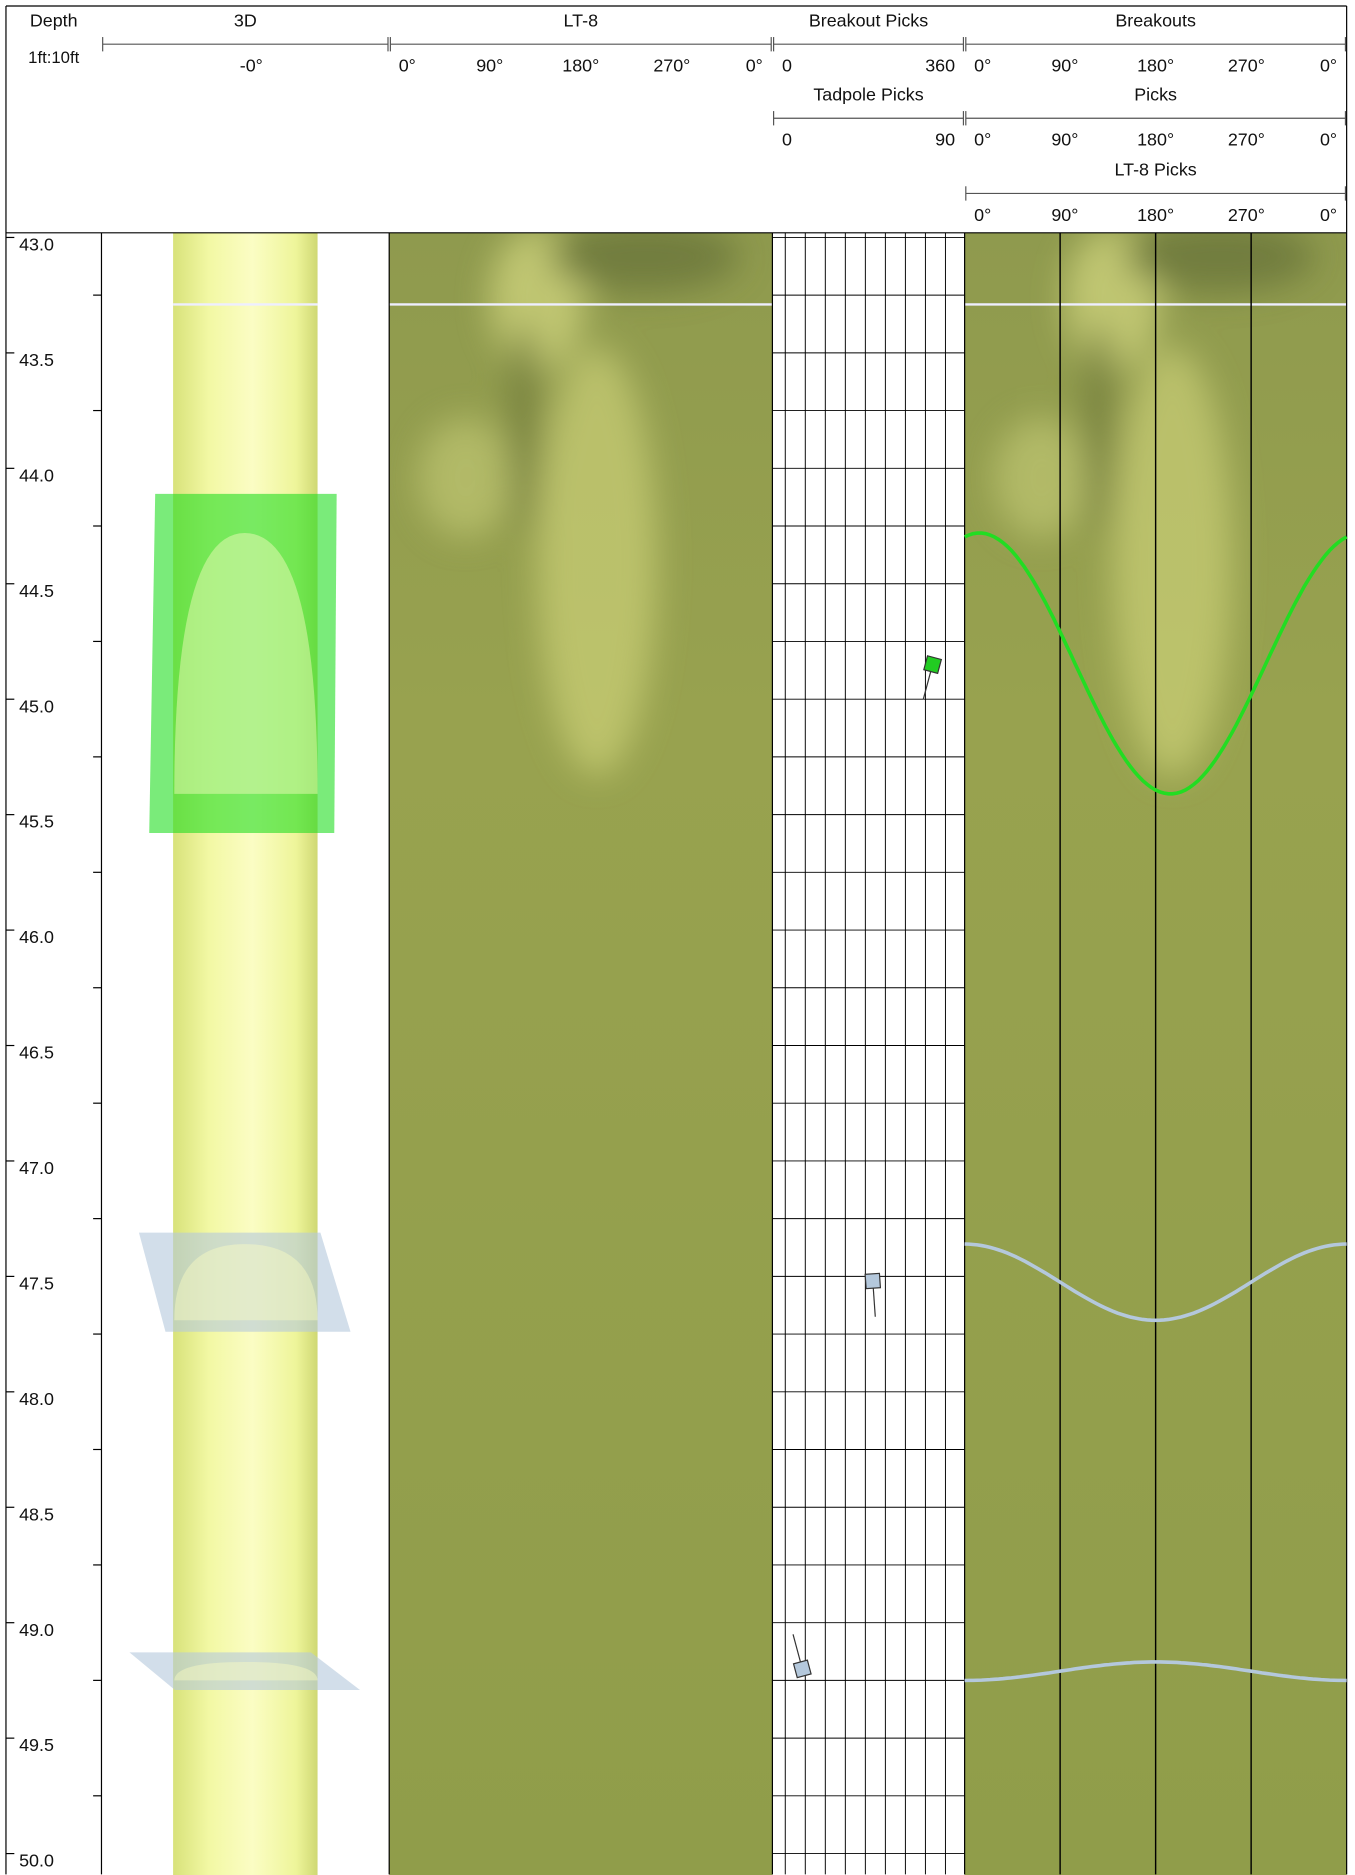  What do you see at coordinates (868, 20) in the screenshot?
I see `track-title: Breakout Picks` at bounding box center [868, 20].